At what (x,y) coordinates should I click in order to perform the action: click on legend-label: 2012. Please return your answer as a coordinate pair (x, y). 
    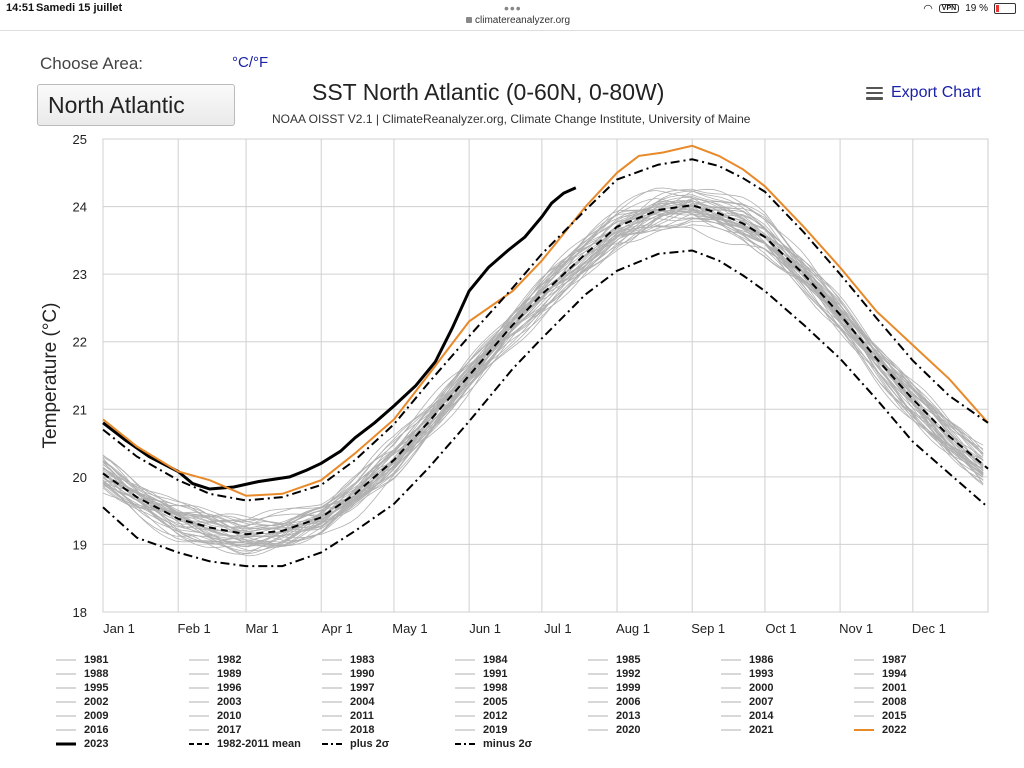
    Looking at the image, I should click on (495, 716).